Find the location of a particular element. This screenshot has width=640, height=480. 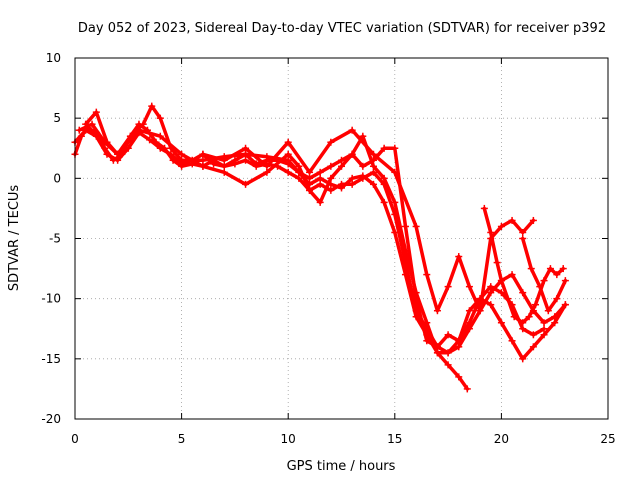

y-tick-label: -5 is located at coordinates (55, 239).